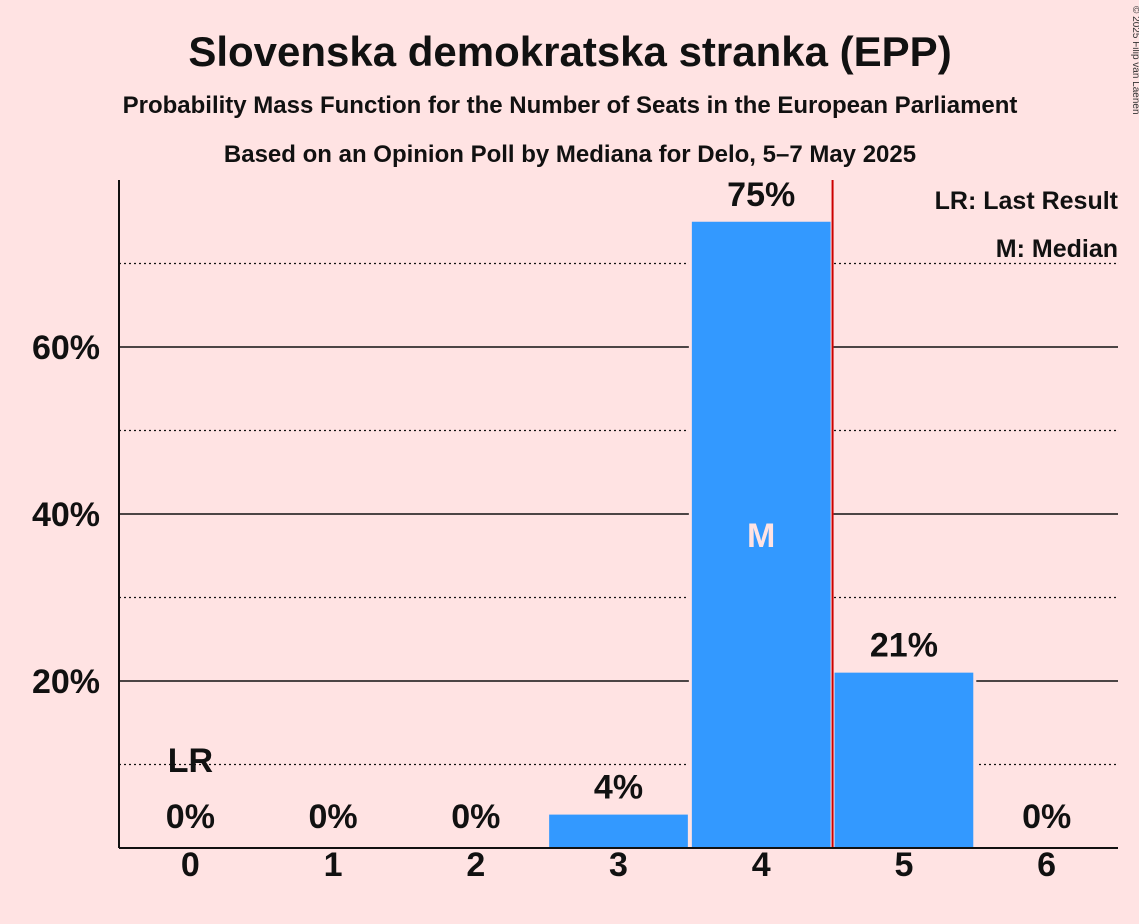  I want to click on x-tick-label: 0, so click(190, 865).